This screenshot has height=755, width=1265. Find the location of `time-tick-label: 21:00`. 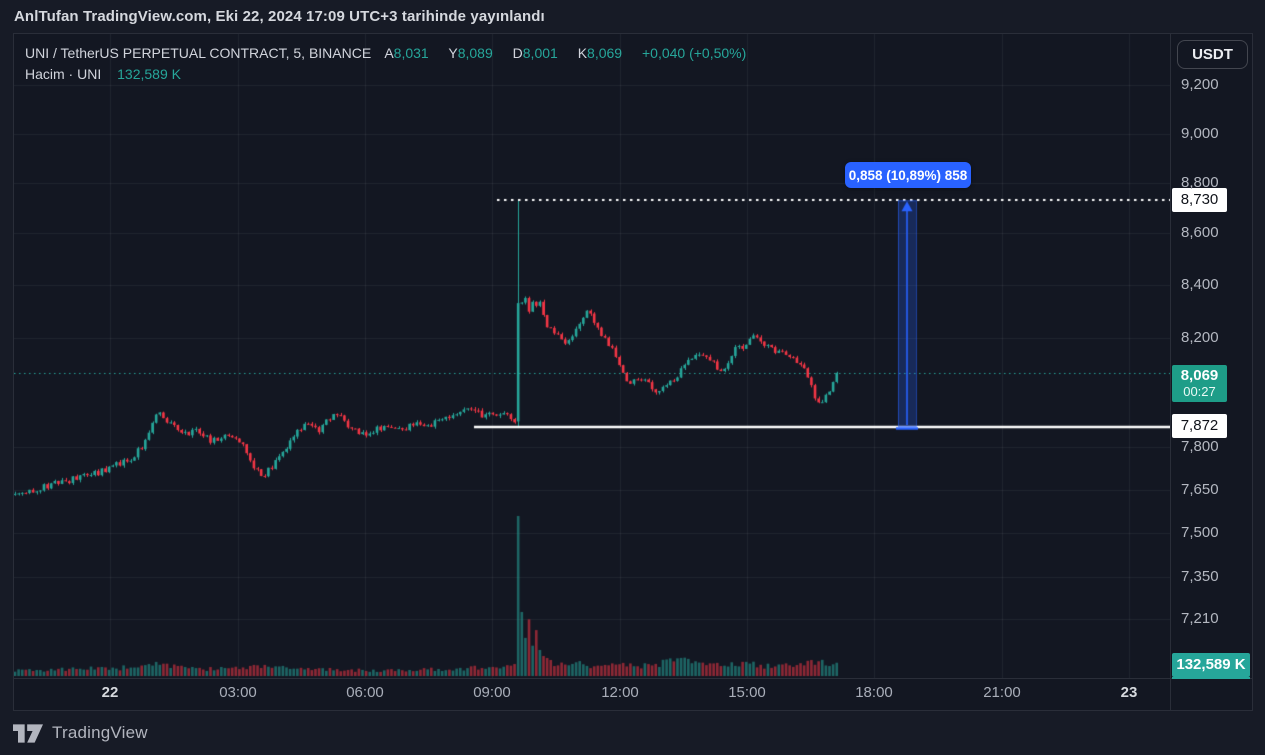

time-tick-label: 21:00 is located at coordinates (1002, 692).